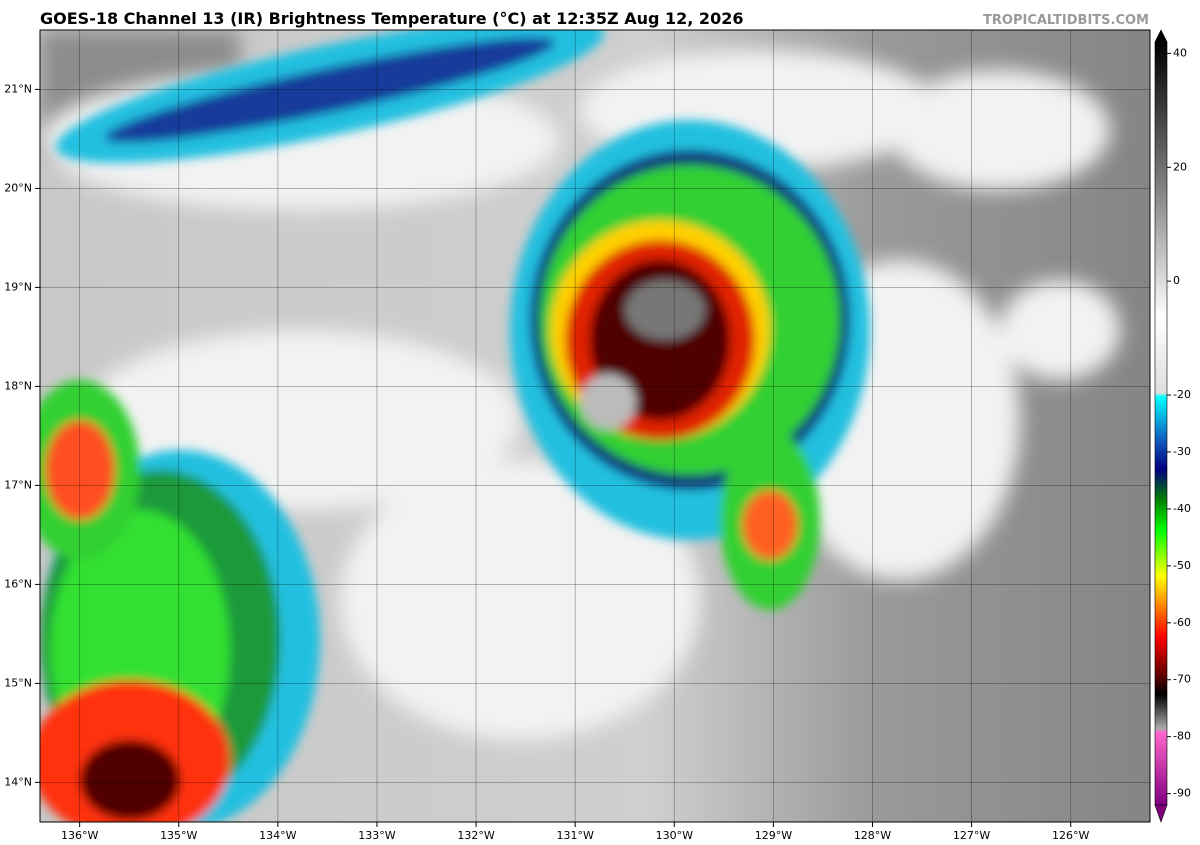  Describe the element at coordinates (178, 835) in the screenshot. I see `x-tick-label: 135°W` at that location.